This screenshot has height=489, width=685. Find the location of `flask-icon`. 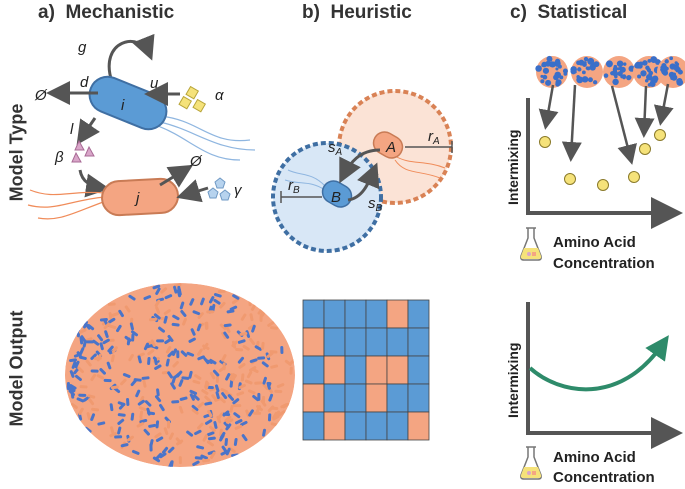

flask-icon is located at coordinates (531, 463).